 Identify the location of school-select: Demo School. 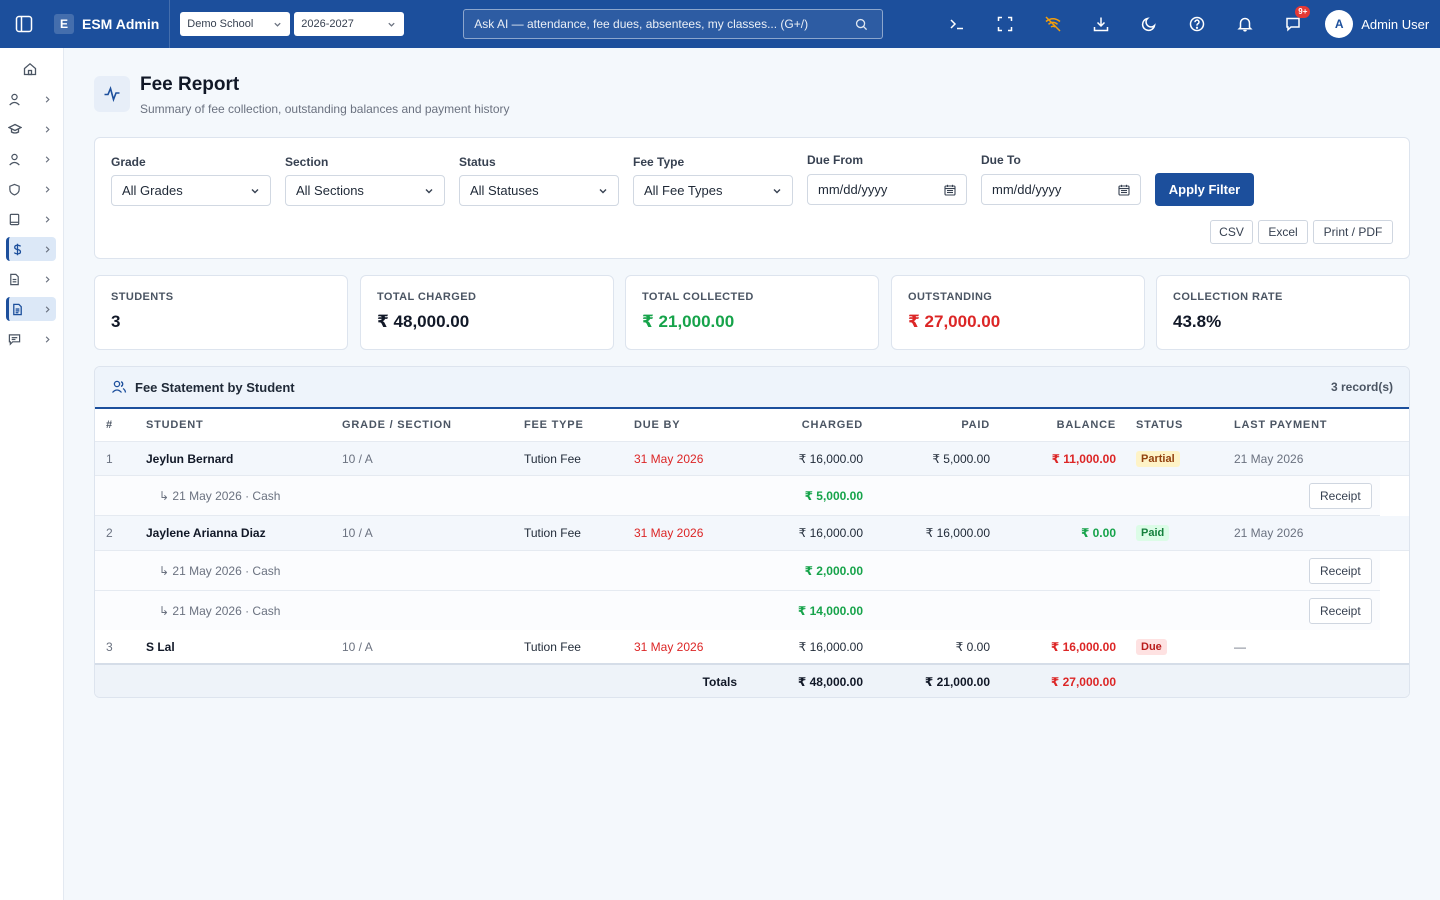
(235, 24).